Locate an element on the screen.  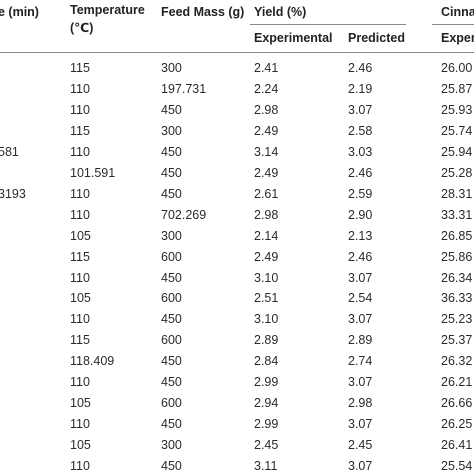
table-cell: 26.34 is located at coordinates (457, 277).